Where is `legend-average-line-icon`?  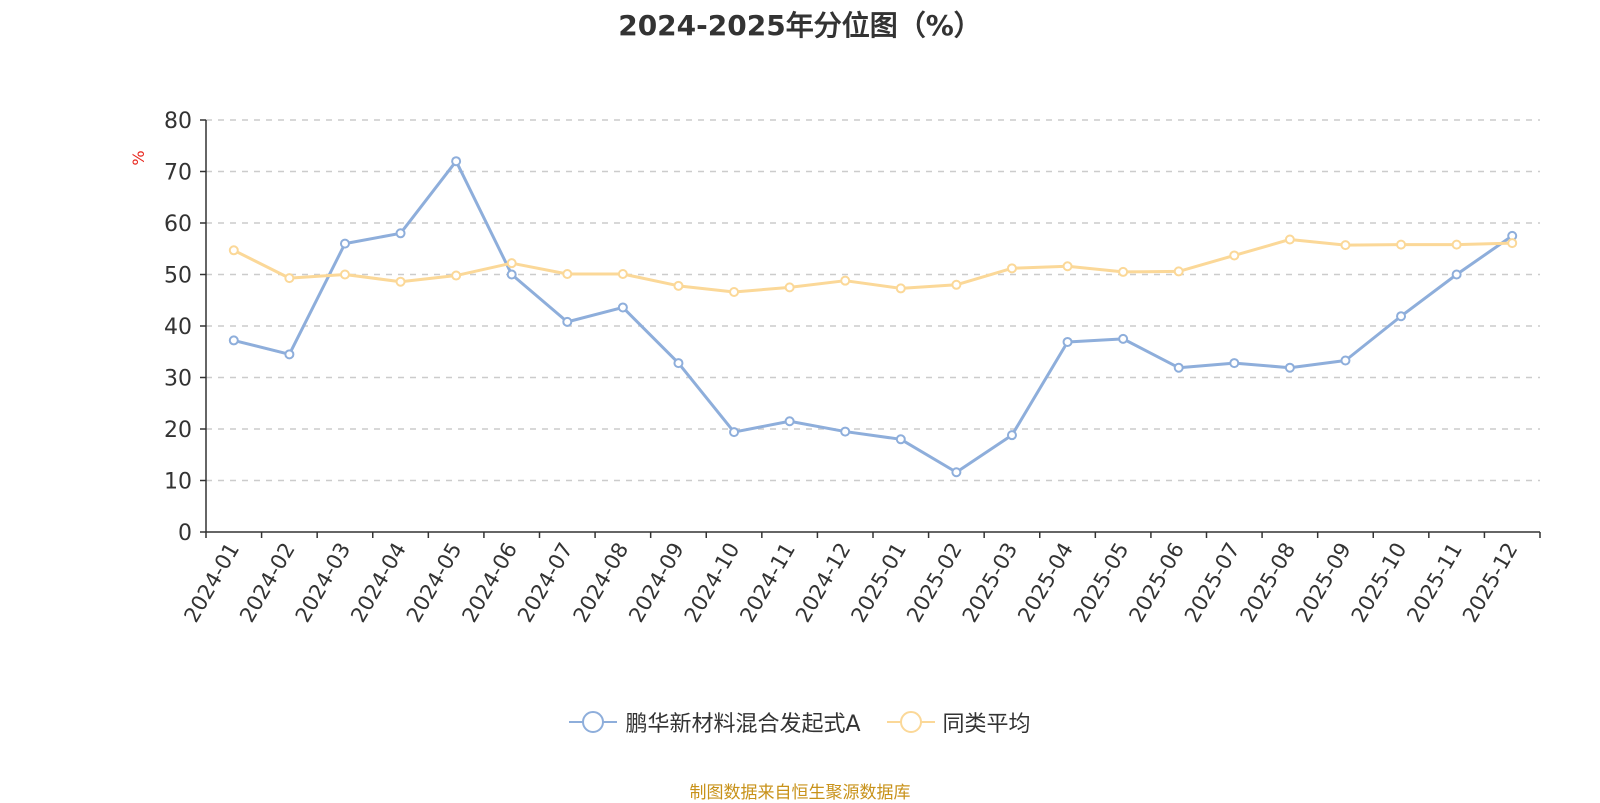
legend-average-line-icon is located at coordinates (910, 722).